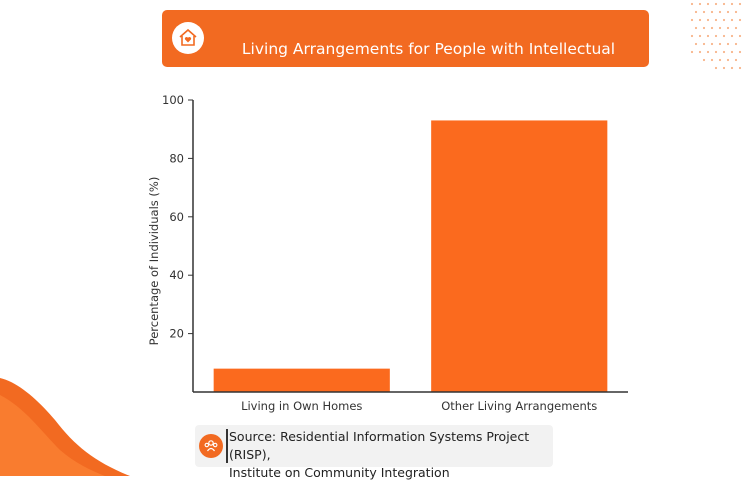 The image size is (746, 482). Describe the element at coordinates (173, 100) in the screenshot. I see `y-tick-label: 100` at that location.